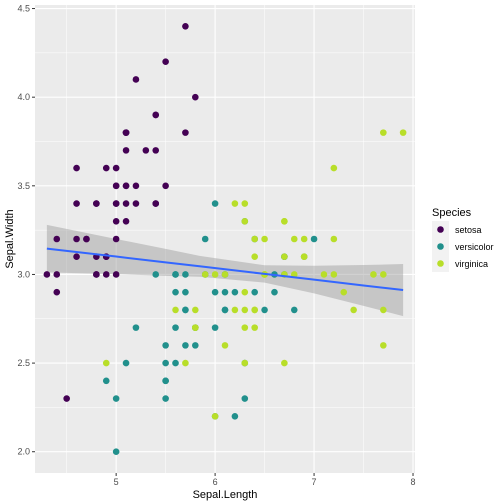 The height and width of the screenshot is (504, 504). What do you see at coordinates (23, 97) in the screenshot?
I see `y-tick-label: 4.0` at bounding box center [23, 97].